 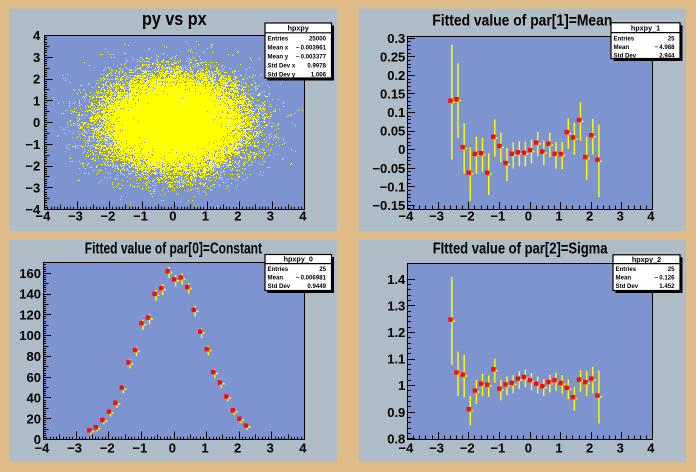 What do you see at coordinates (298, 259) in the screenshot?
I see `svg-text: hpxpy_0` at bounding box center [298, 259].